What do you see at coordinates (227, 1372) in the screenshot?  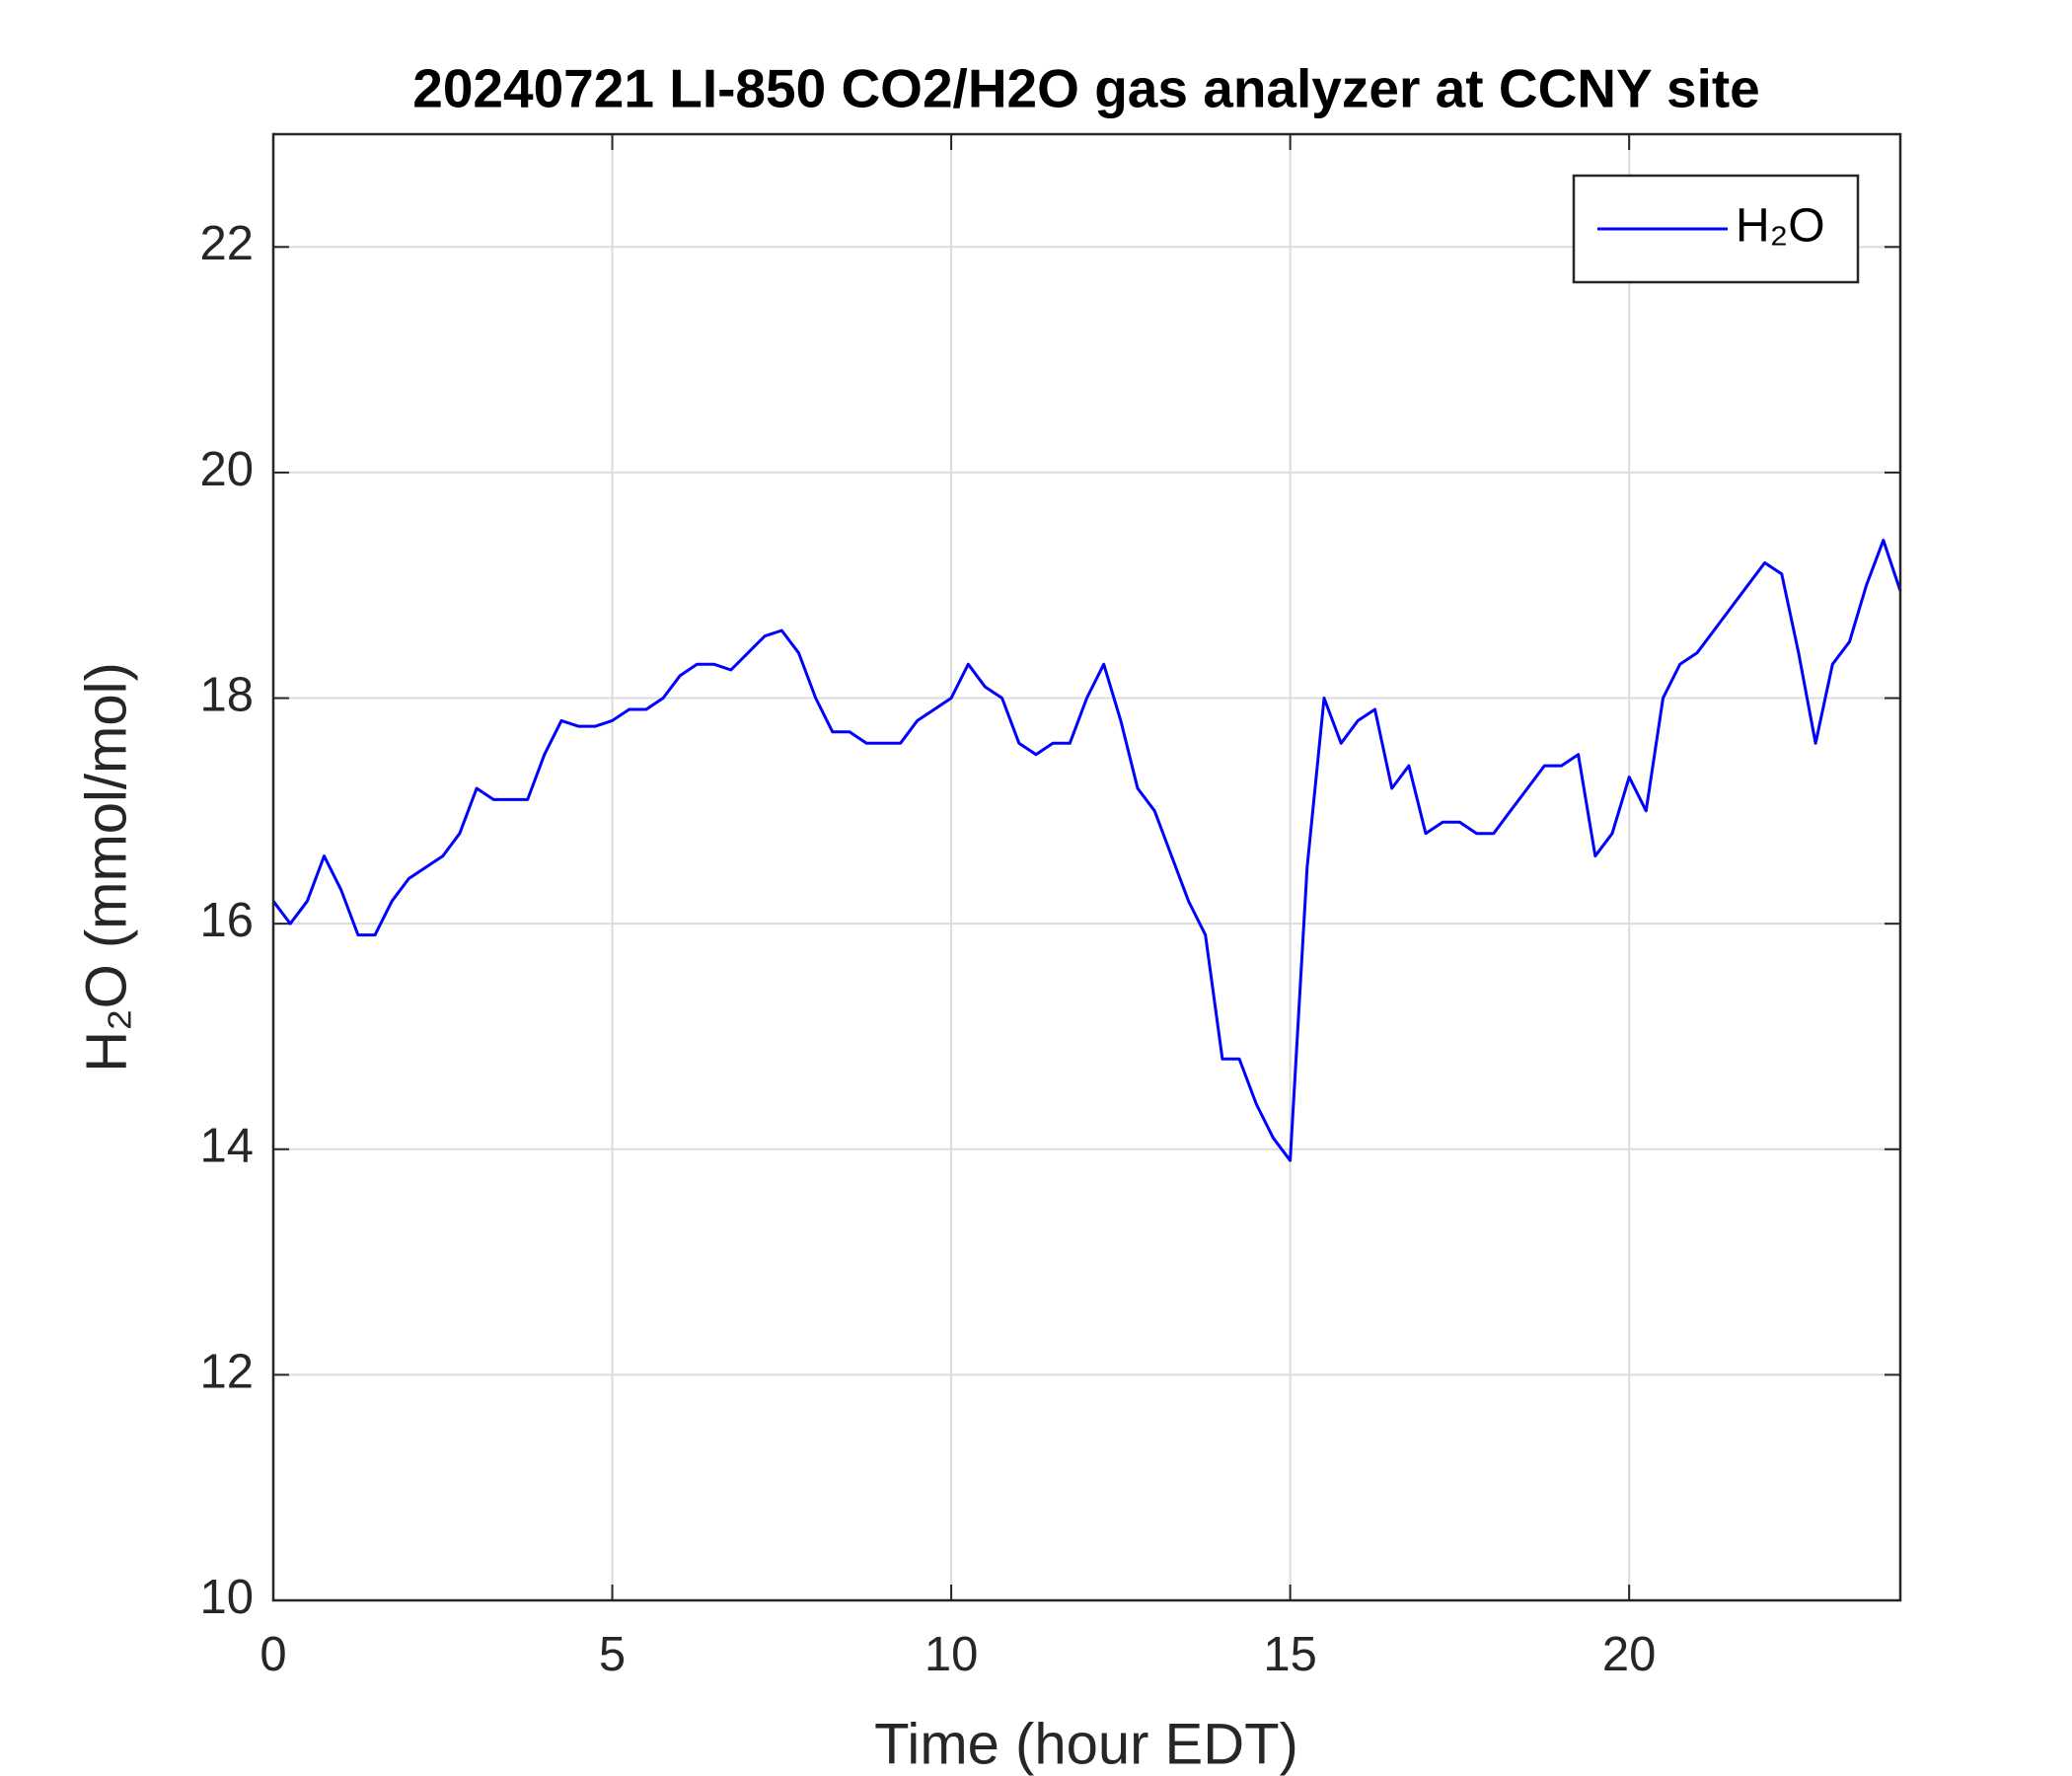 I see `y-tick-label: 12` at bounding box center [227, 1372].